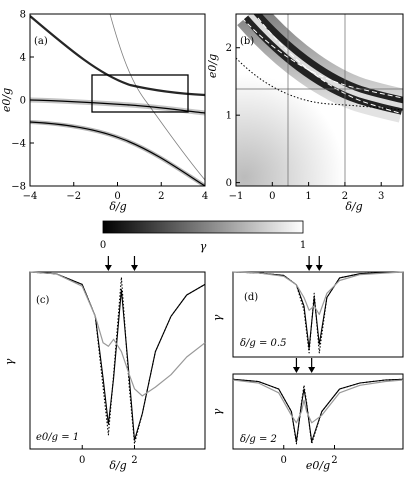 The width and height of the screenshot is (407, 483). What do you see at coordinates (117, 196) in the screenshot?
I see `panel-a-xtick-label: 0` at bounding box center [117, 196].